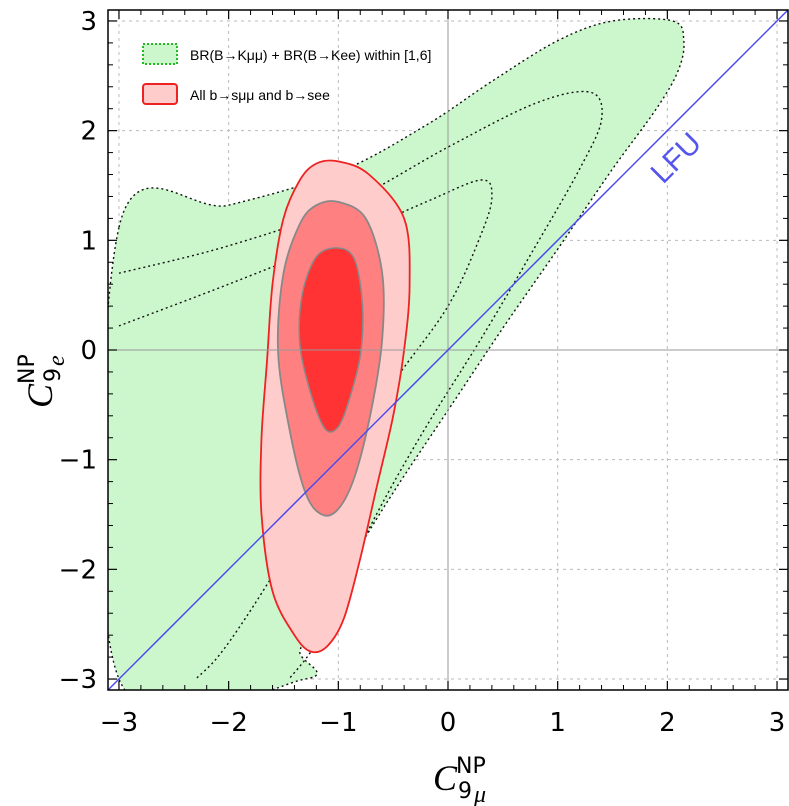 This screenshot has height=806, width=789. I want to click on y-tick-label: 0, so click(88, 351).